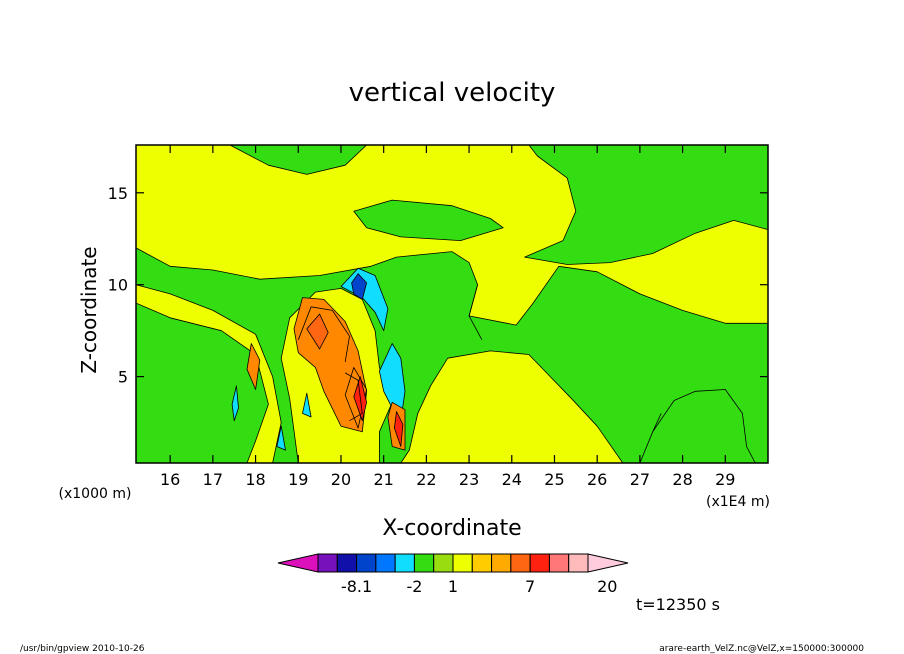 The height and width of the screenshot is (654, 904). I want to click on chart-title: vertical velocity, so click(452, 93).